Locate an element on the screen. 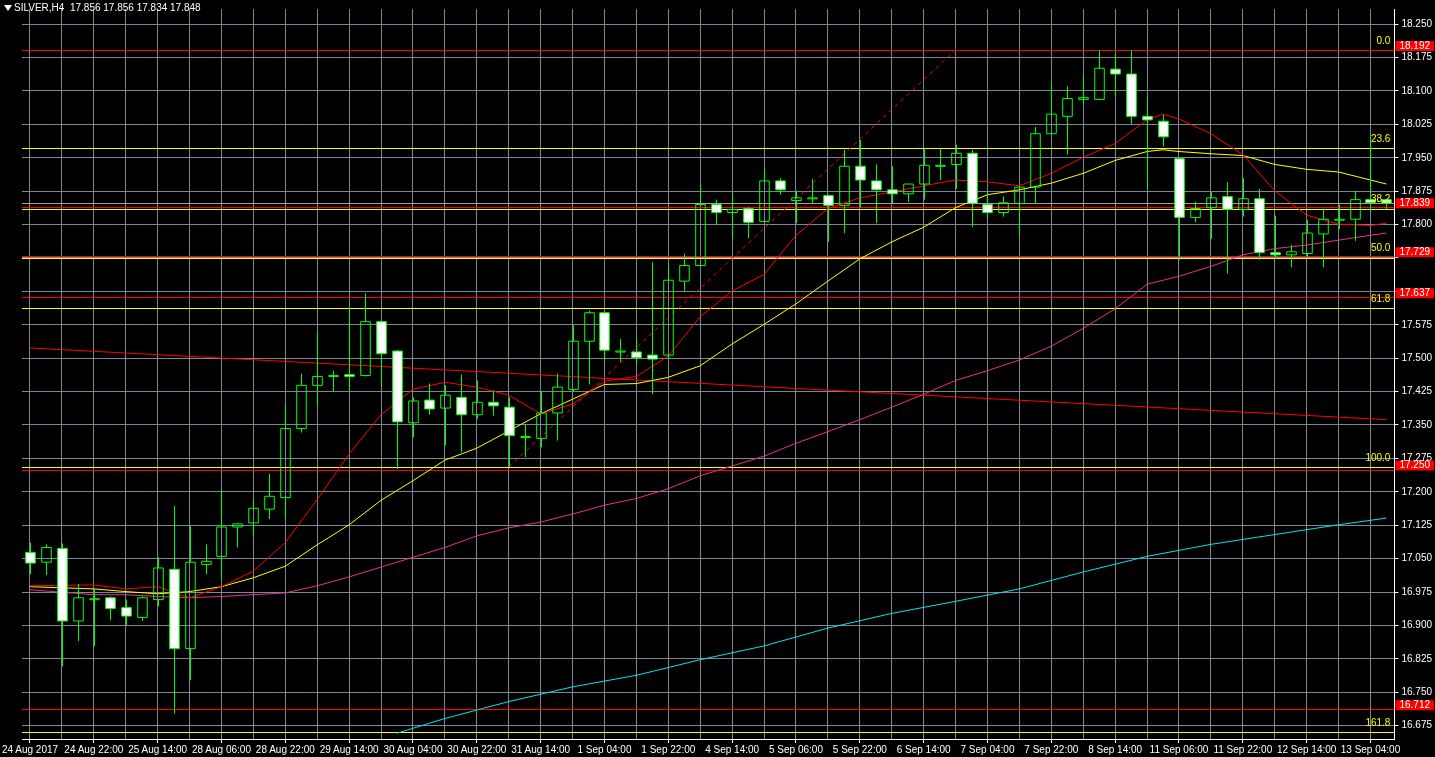 The width and height of the screenshot is (1435, 757). x-tick-label: 30 Aug 04:00 is located at coordinates (413, 749).